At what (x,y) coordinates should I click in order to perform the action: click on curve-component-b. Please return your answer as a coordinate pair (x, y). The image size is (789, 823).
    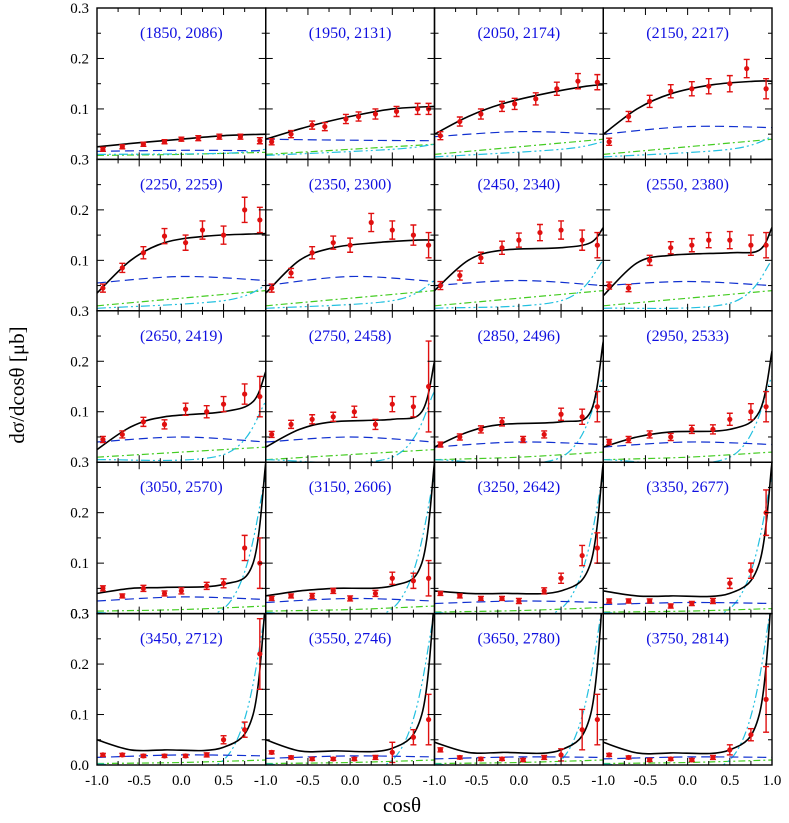
    Looking at the image, I should click on (350, 149).